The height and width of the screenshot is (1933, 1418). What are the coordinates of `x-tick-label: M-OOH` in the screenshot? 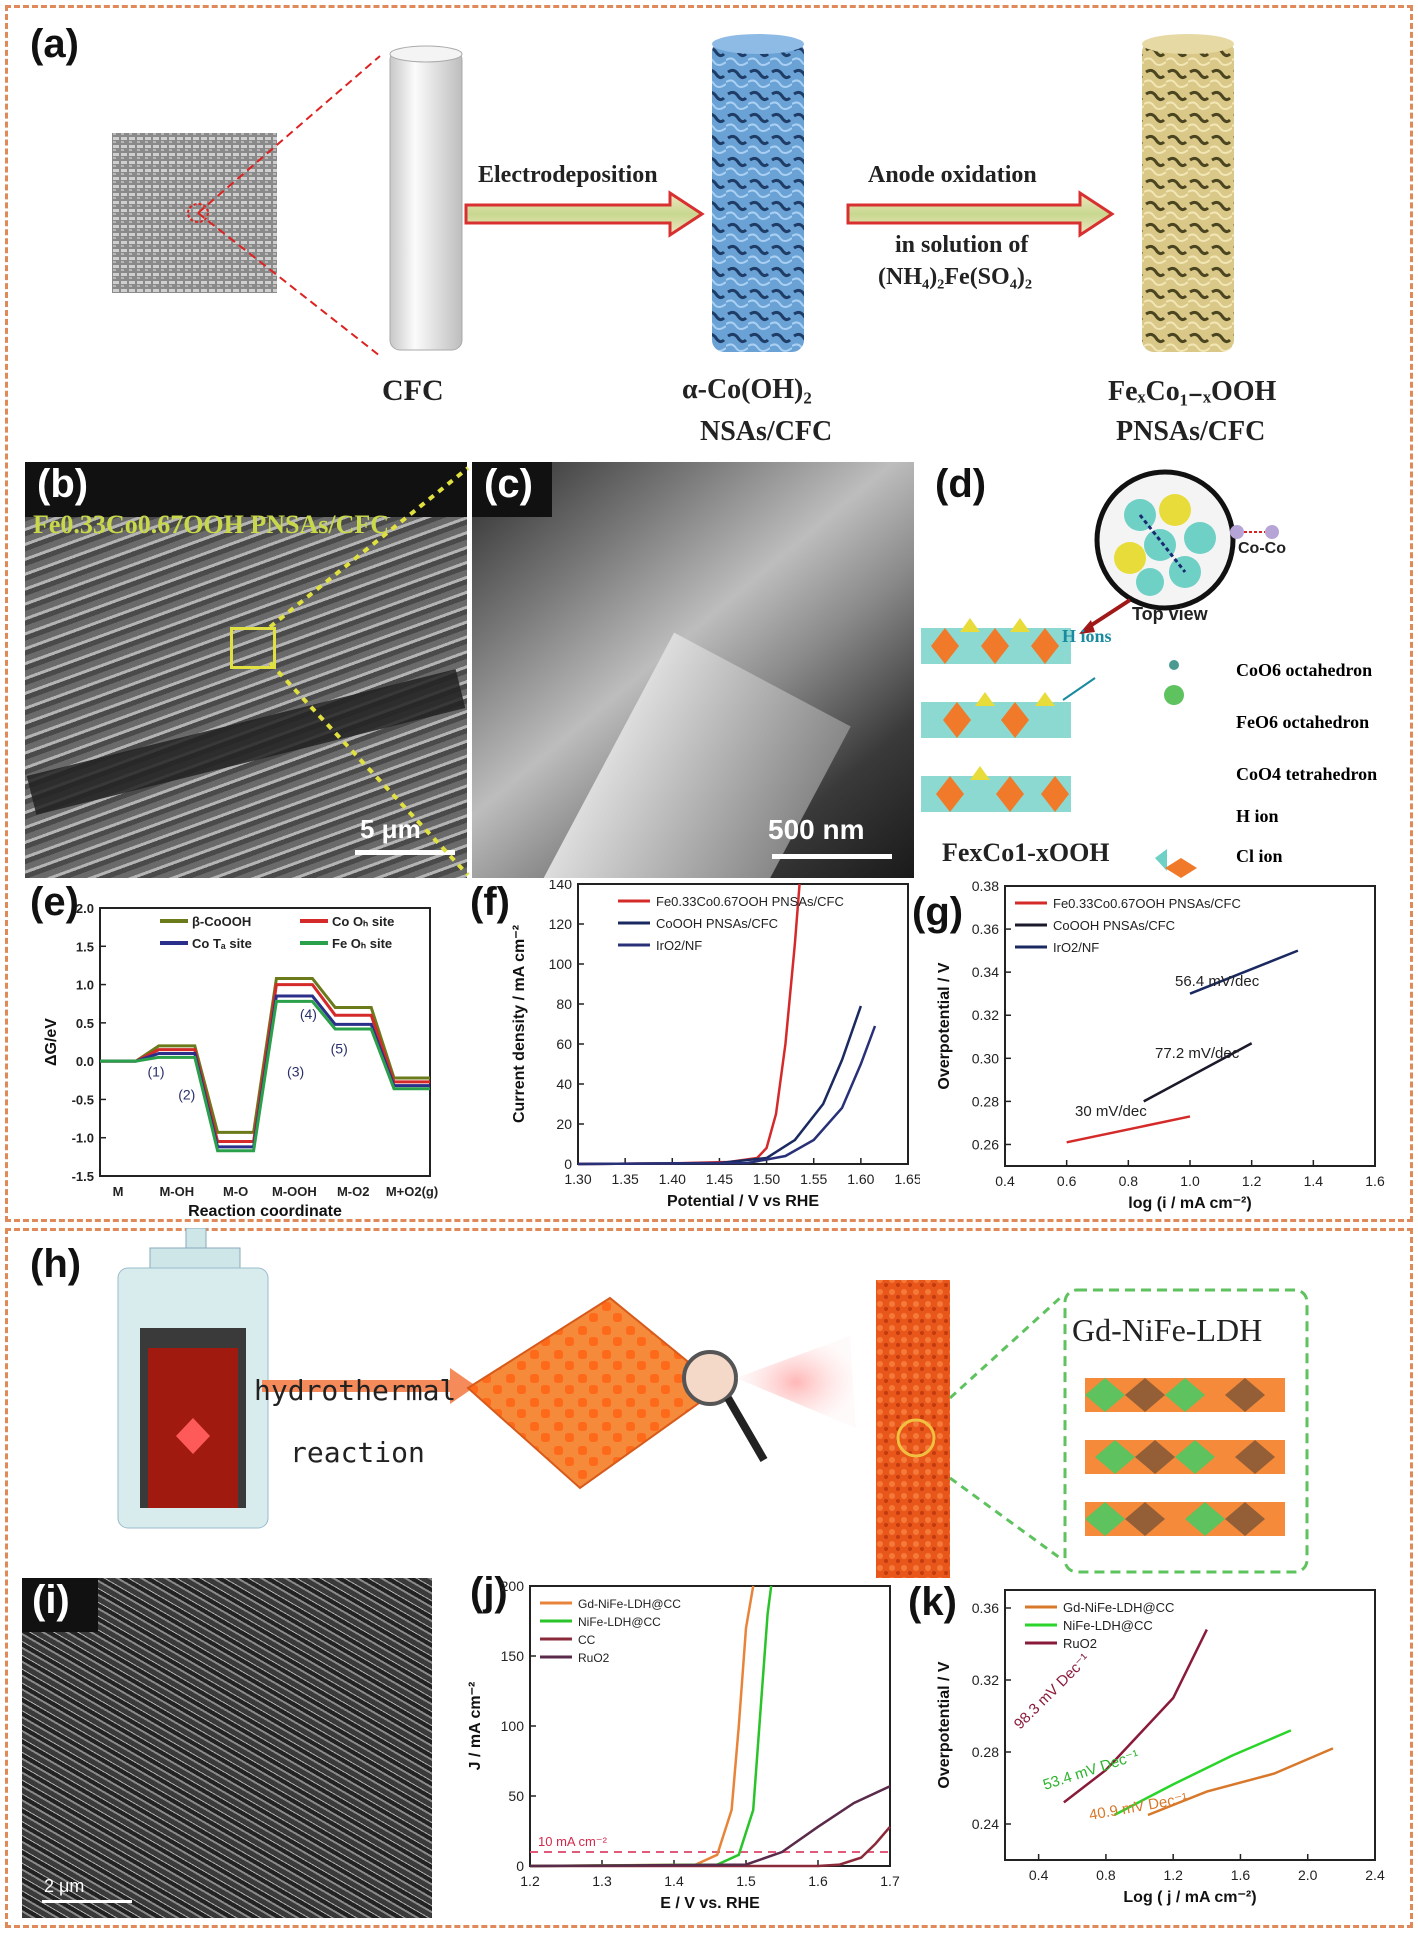 It's located at (294, 1191).